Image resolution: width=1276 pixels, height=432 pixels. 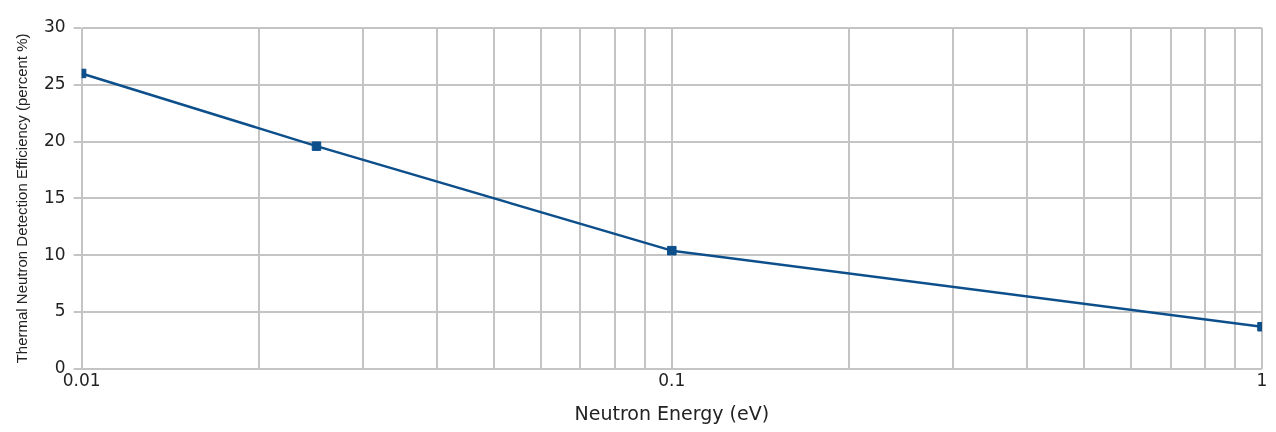 I want to click on x-axis-title: Neutron Energy (eV), so click(x=672, y=412).